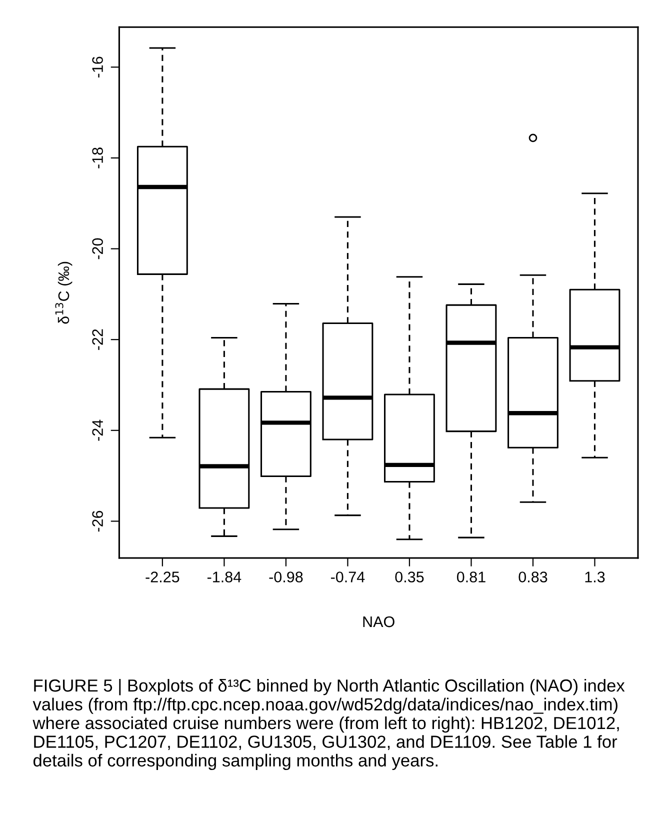 The height and width of the screenshot is (823, 655). What do you see at coordinates (97, 521) in the screenshot?
I see `y-tick-label: -26` at bounding box center [97, 521].